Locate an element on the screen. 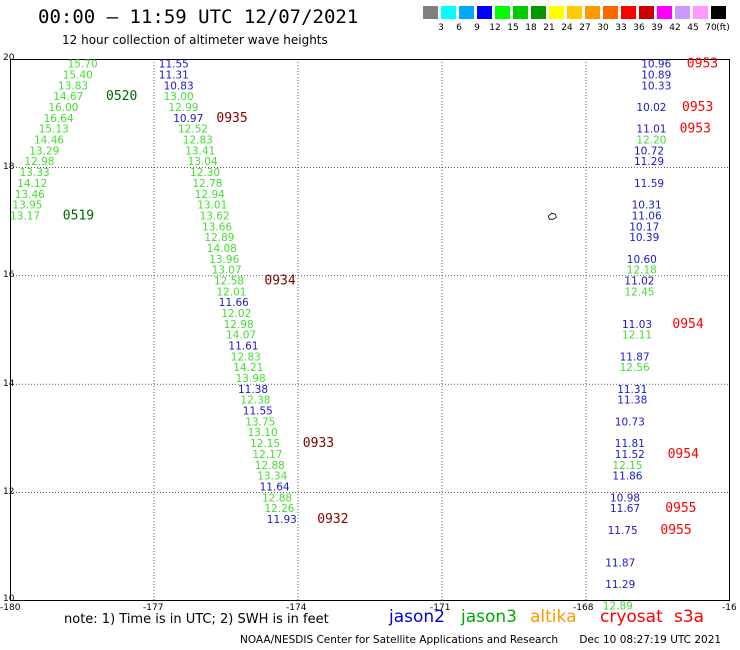 The width and height of the screenshot is (740, 650). wave-height-label: 13.96 is located at coordinates (224, 260).